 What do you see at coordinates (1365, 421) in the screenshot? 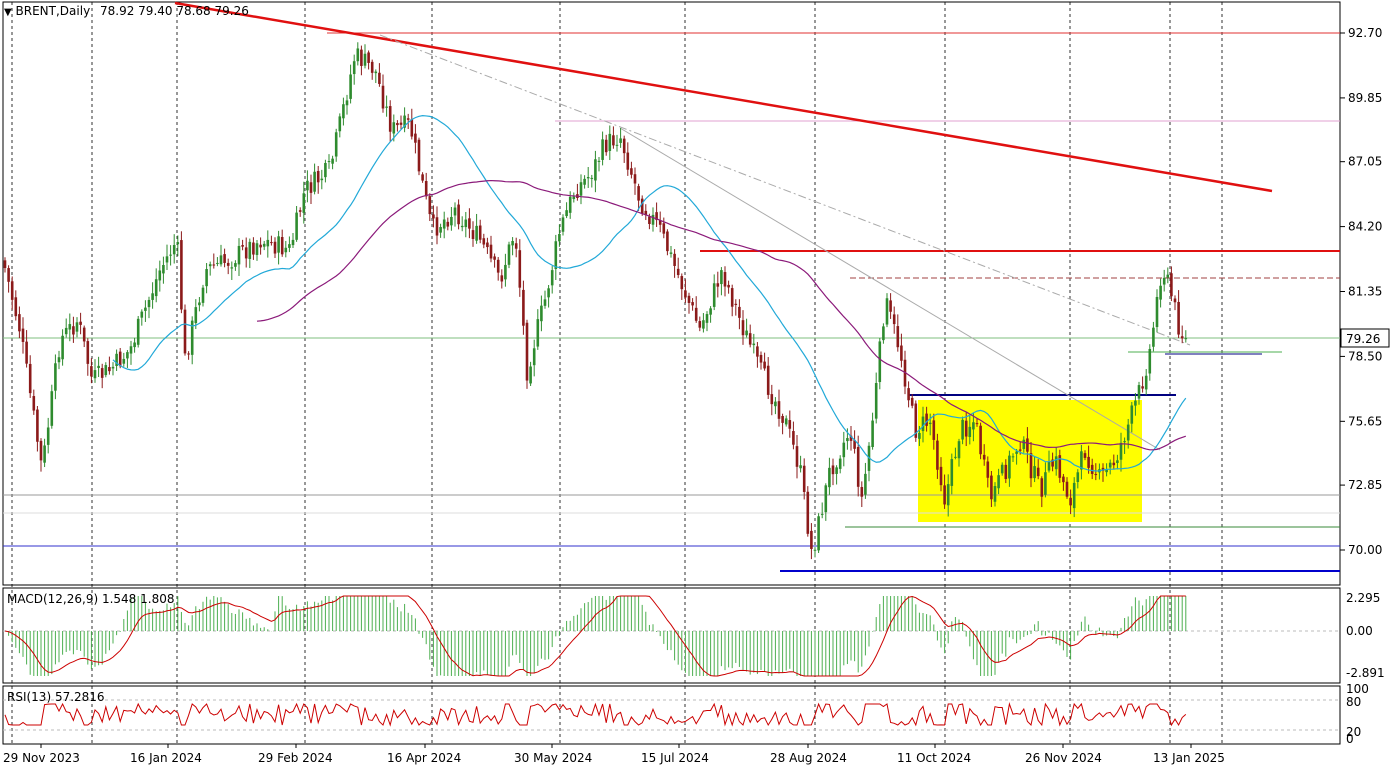
I see `price-tick-label: 75.65` at bounding box center [1365, 421].